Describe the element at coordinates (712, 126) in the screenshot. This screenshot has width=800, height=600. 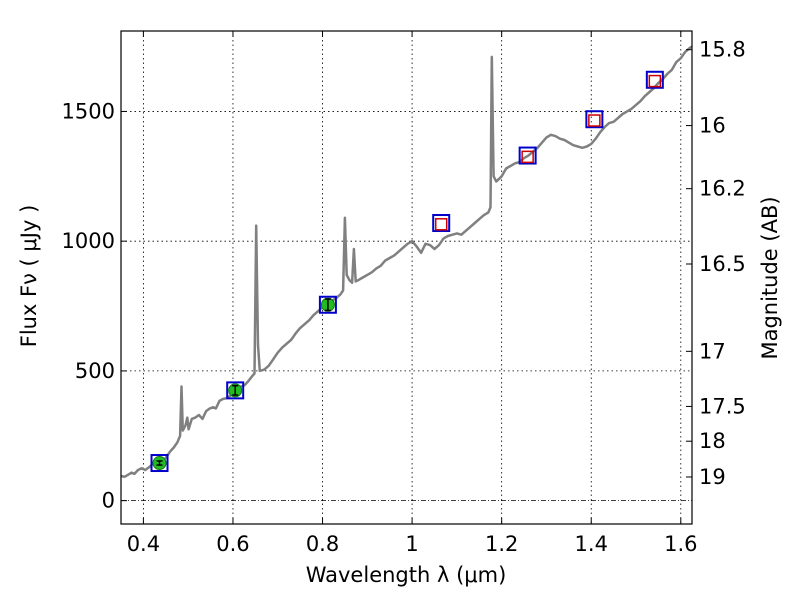
I see `magnitude-tick-label: 16` at that location.